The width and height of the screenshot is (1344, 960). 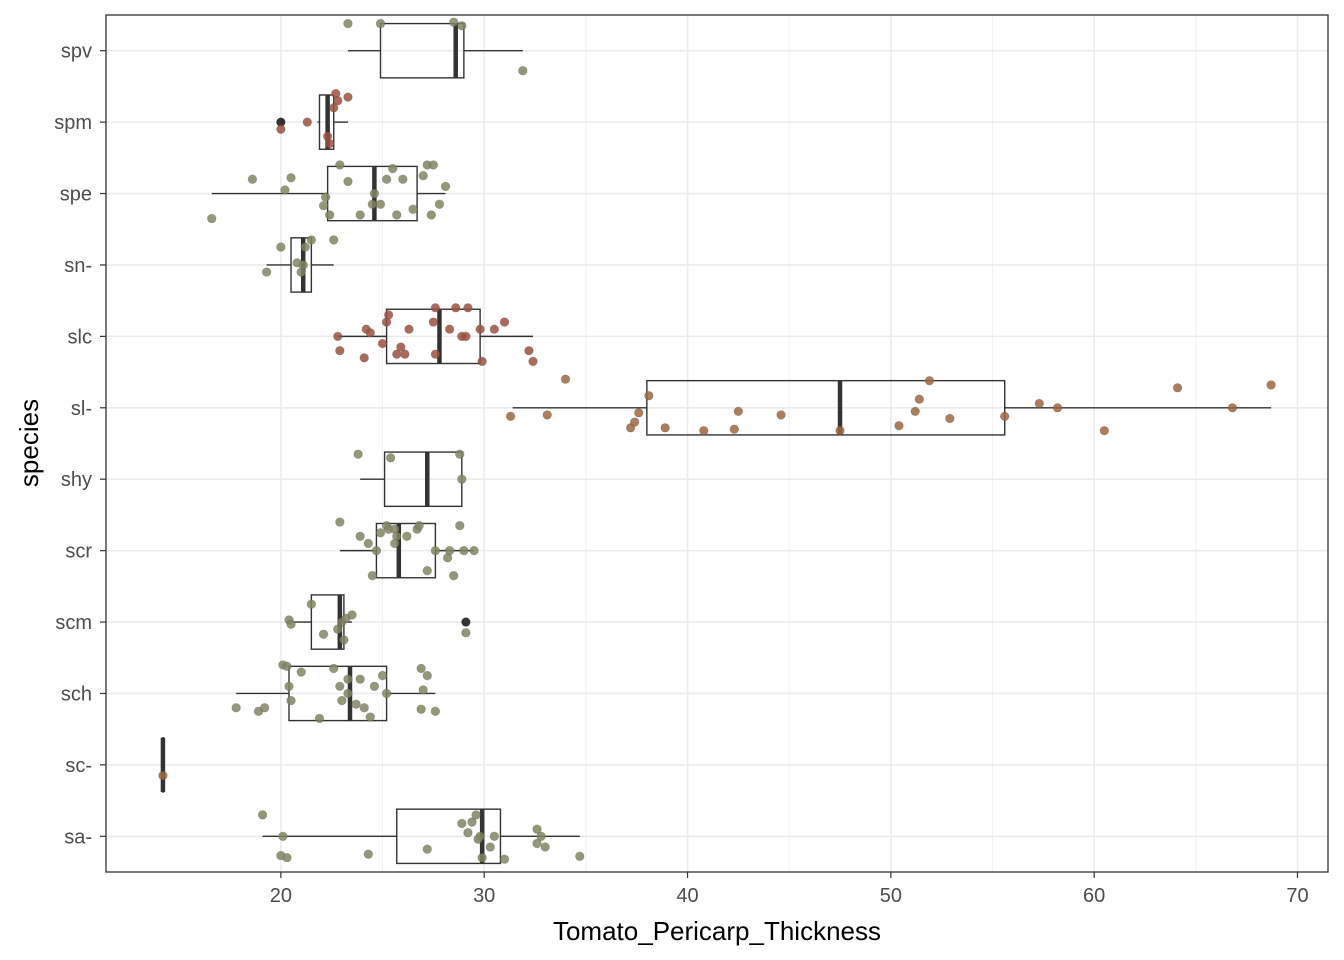 What do you see at coordinates (81, 409) in the screenshot?
I see `y-tick-label: sl-` at bounding box center [81, 409].